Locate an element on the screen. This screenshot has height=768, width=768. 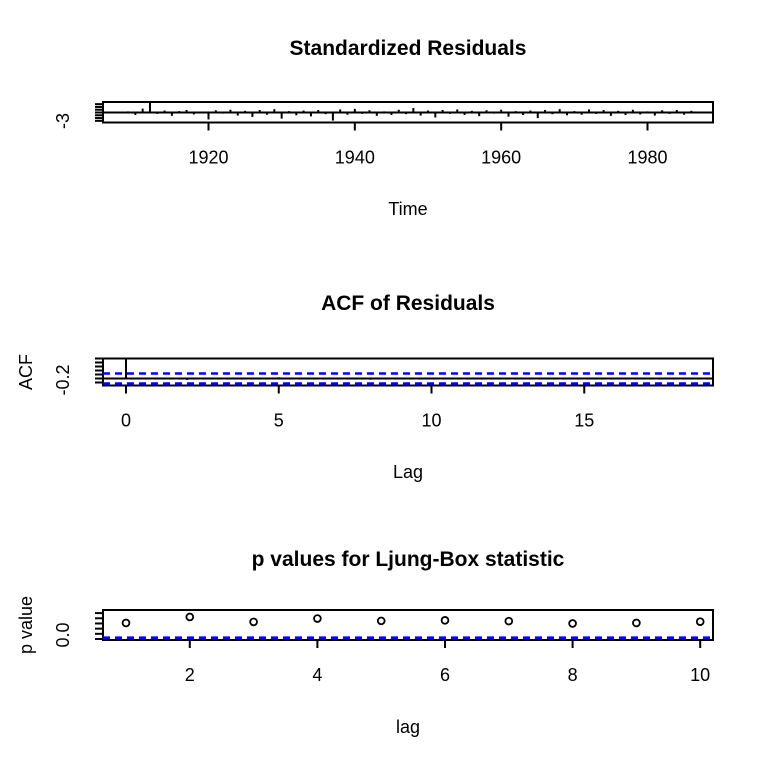
panel3-ylabel: p value is located at coordinates (26, 625).